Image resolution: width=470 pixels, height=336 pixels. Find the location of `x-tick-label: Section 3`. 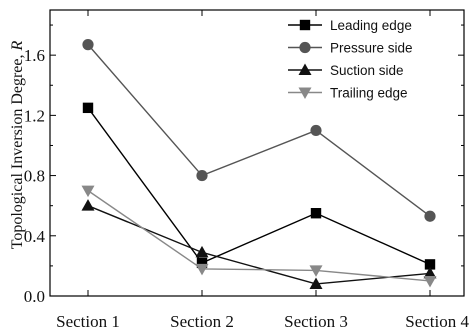

x-tick-label: Section 3 is located at coordinates (316, 321).